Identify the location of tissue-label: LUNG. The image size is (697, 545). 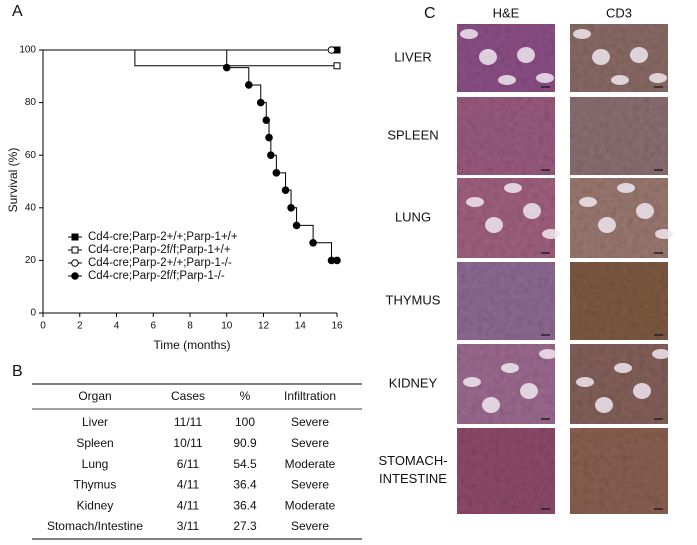
(413, 216).